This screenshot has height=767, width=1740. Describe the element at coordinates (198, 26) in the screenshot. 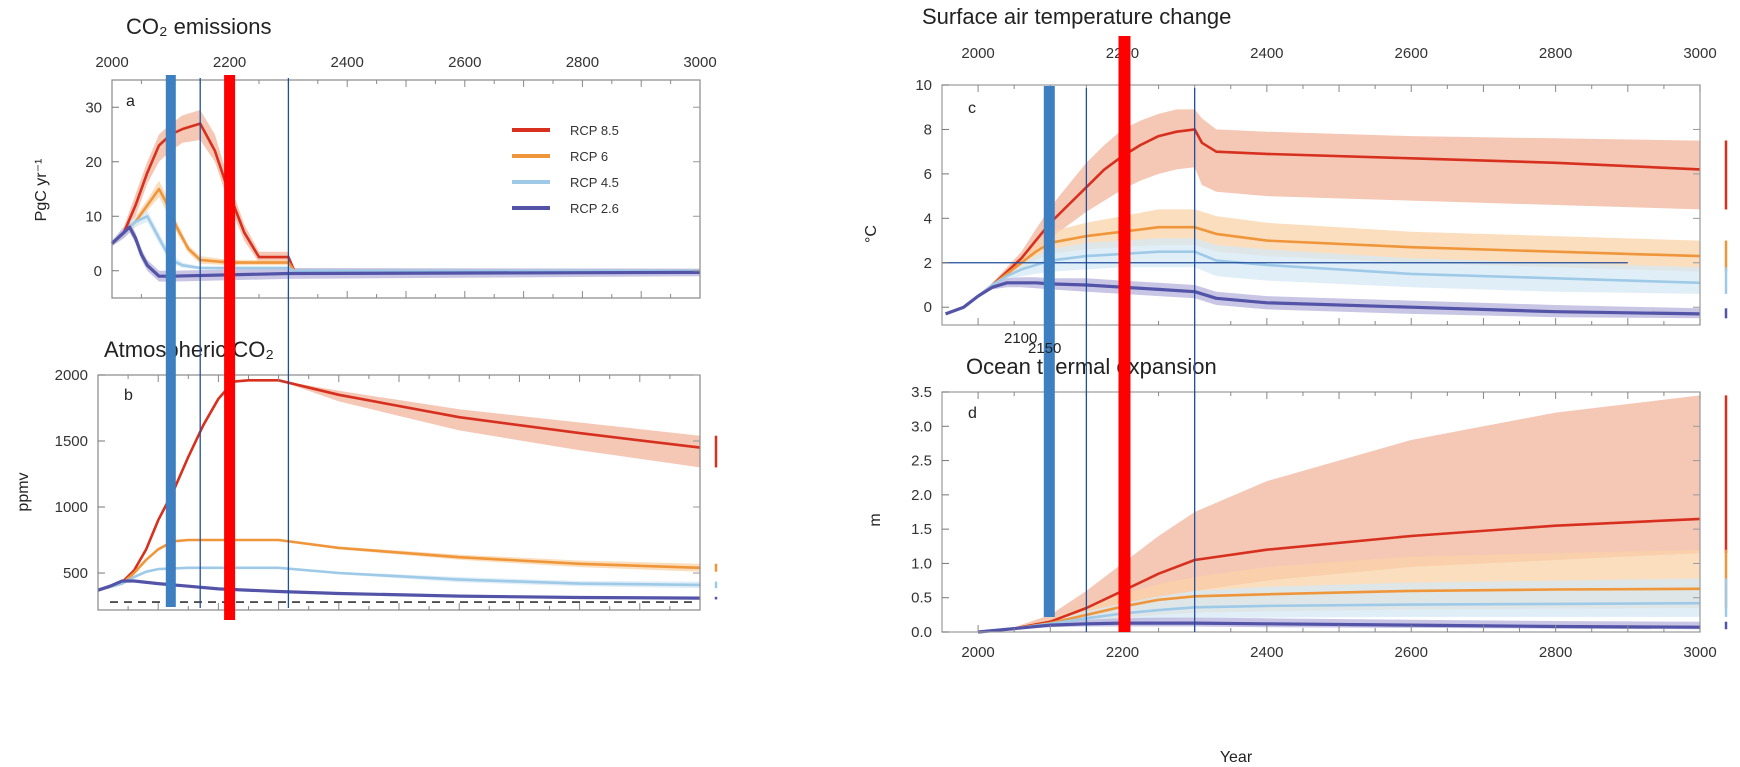

I see `panel-a-title: CO₂ emissions` at that location.